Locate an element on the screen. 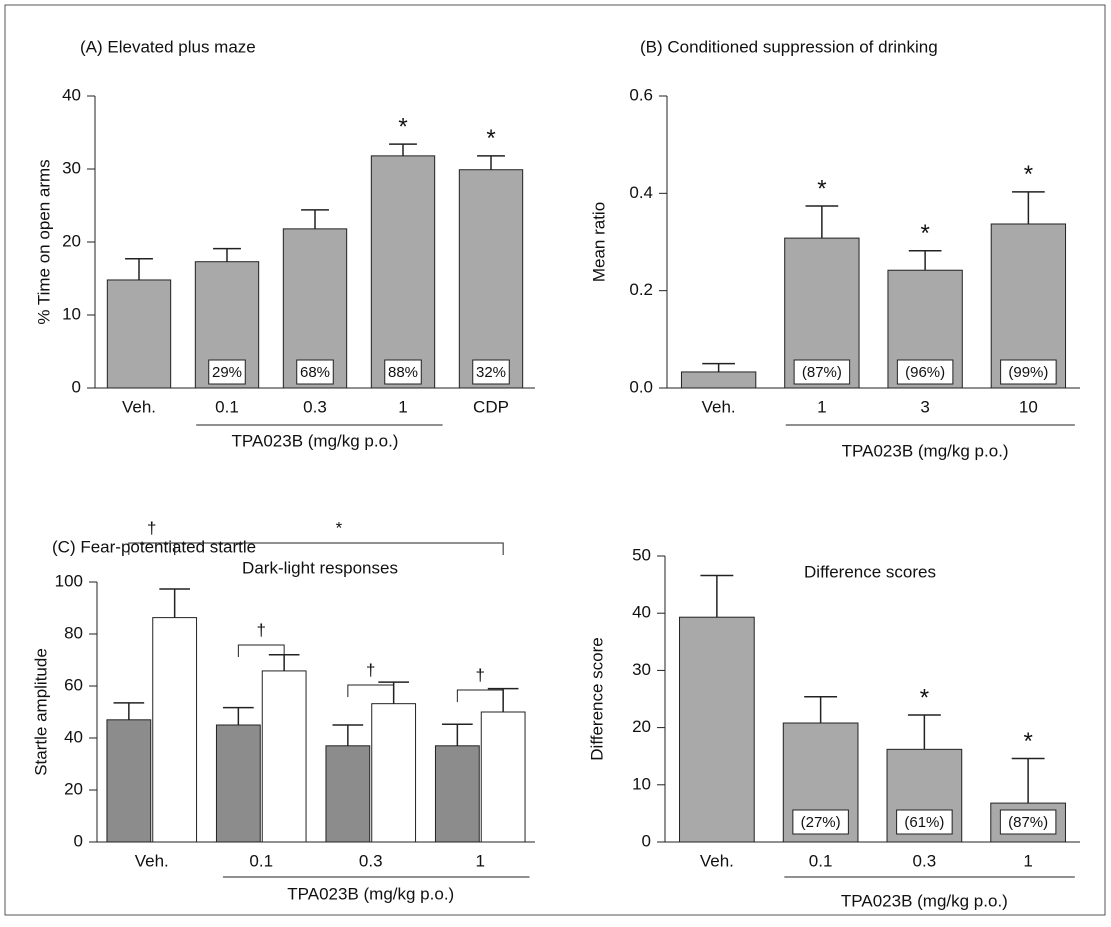 The image size is (1111, 927). box-label: (96%) is located at coordinates (925, 372).